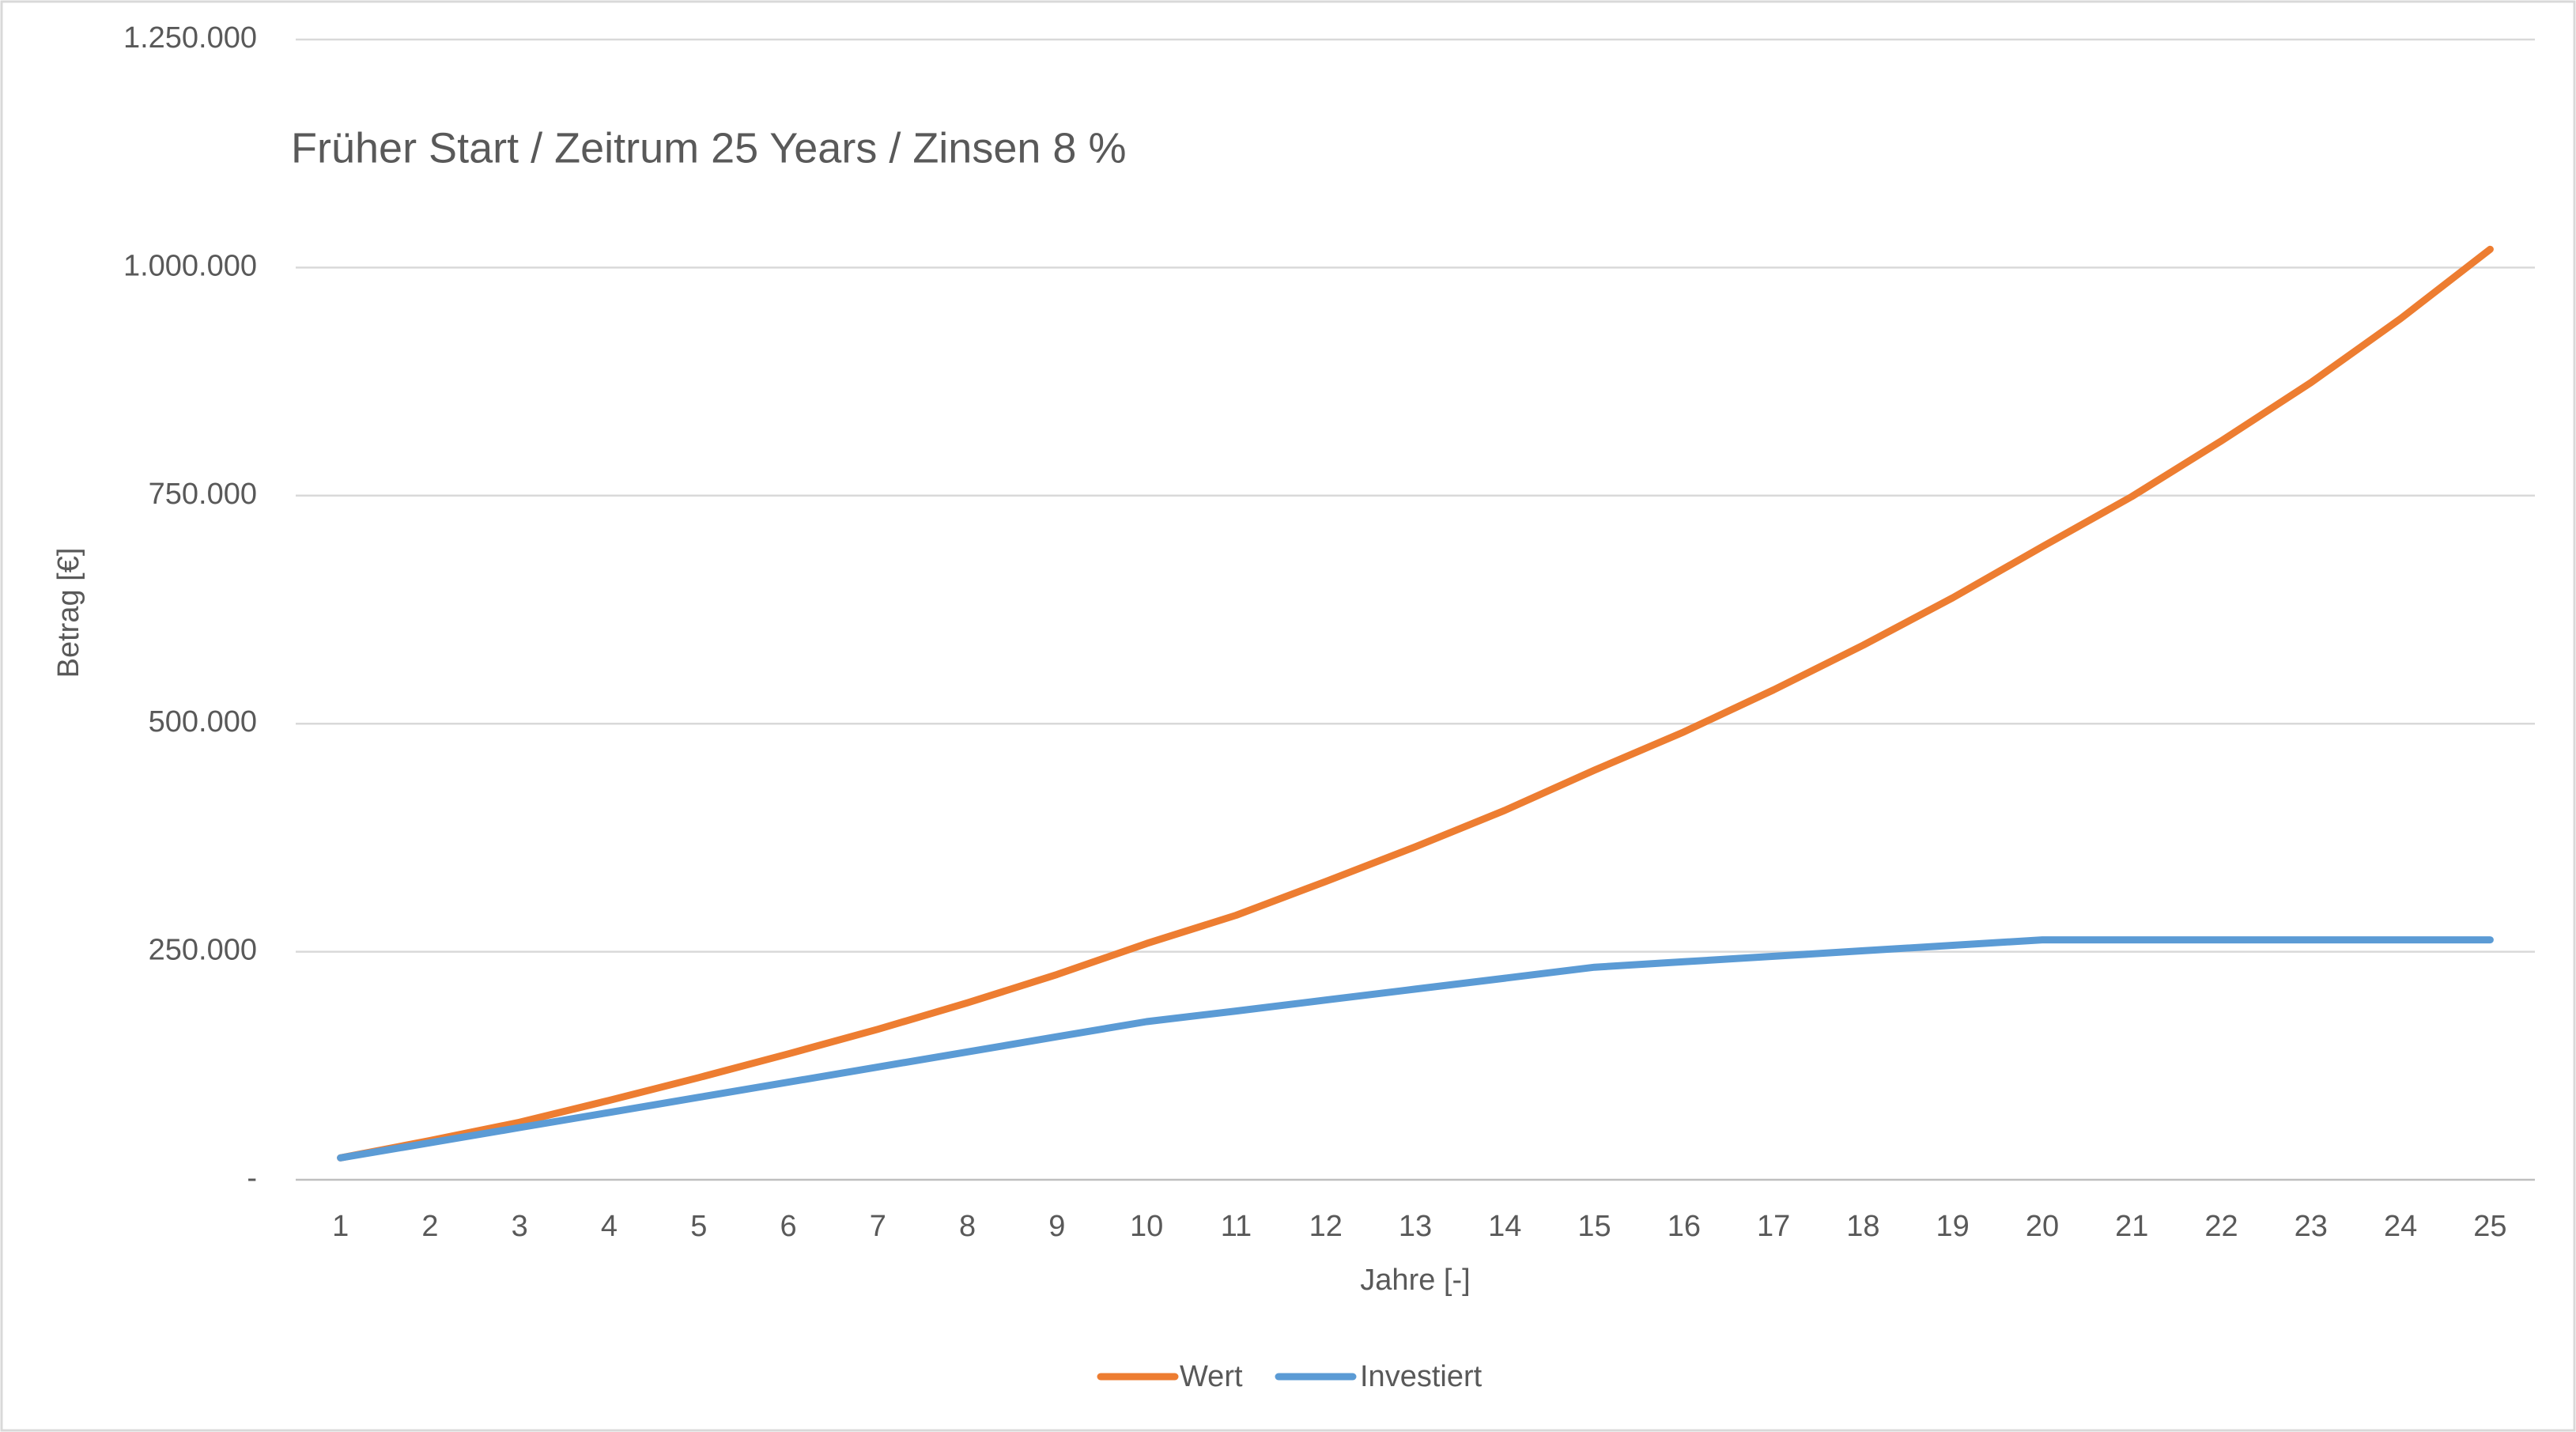 This screenshot has width=2576, height=1432. I want to click on y-tick-label: 750.000, so click(203, 494).